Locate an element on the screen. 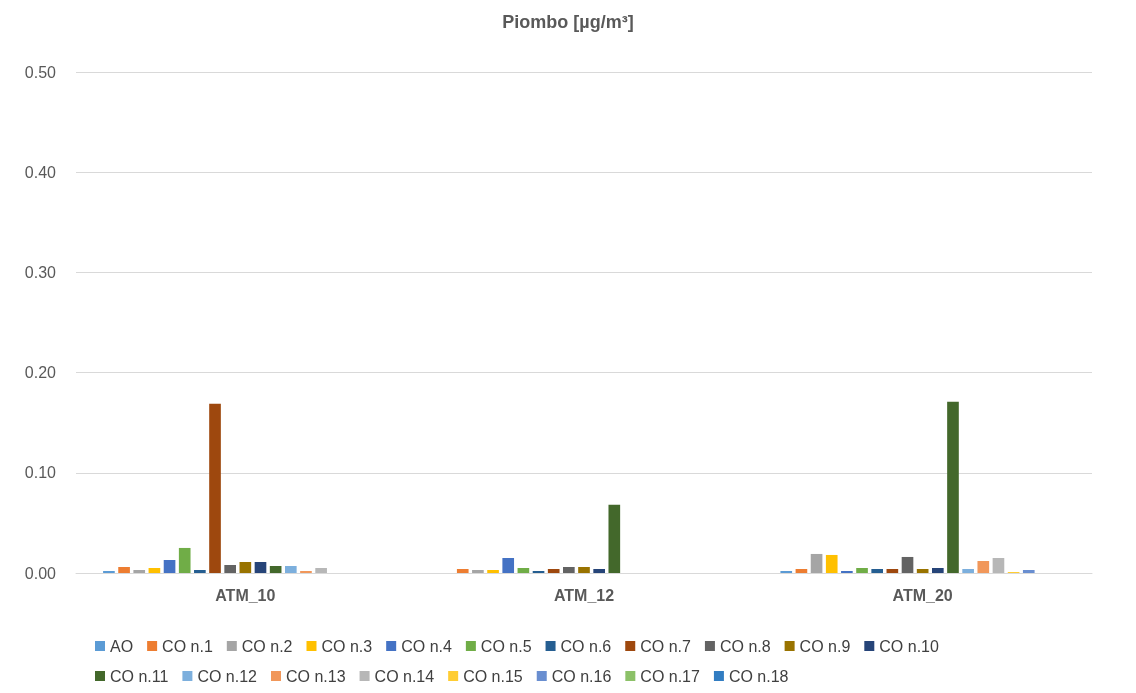 The height and width of the screenshot is (693, 1136). y-tick-label: 0.00 is located at coordinates (40, 573).